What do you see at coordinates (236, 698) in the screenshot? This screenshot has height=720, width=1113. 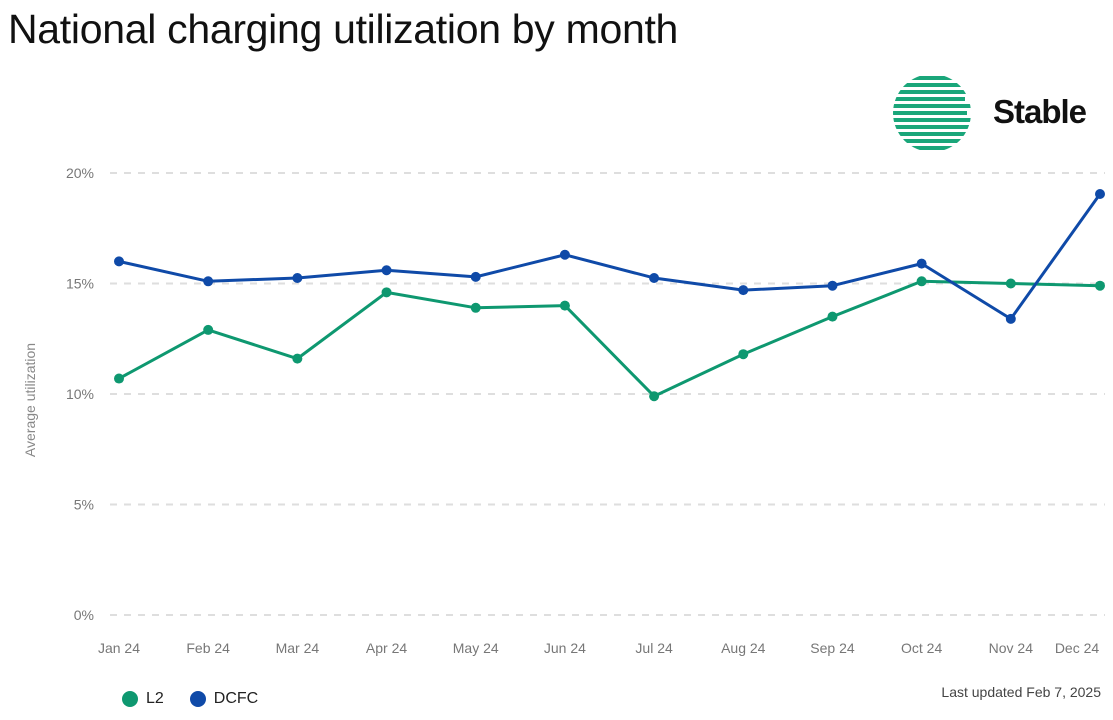 I see `legend-label-dcfc: DCFC` at bounding box center [236, 698].